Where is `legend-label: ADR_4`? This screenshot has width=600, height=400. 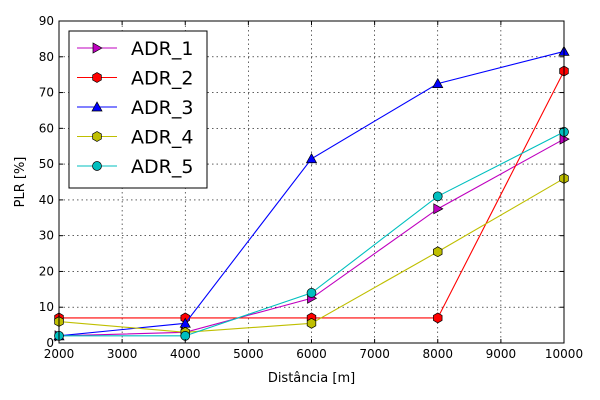 legend-label: ADR_4 is located at coordinates (162, 138).